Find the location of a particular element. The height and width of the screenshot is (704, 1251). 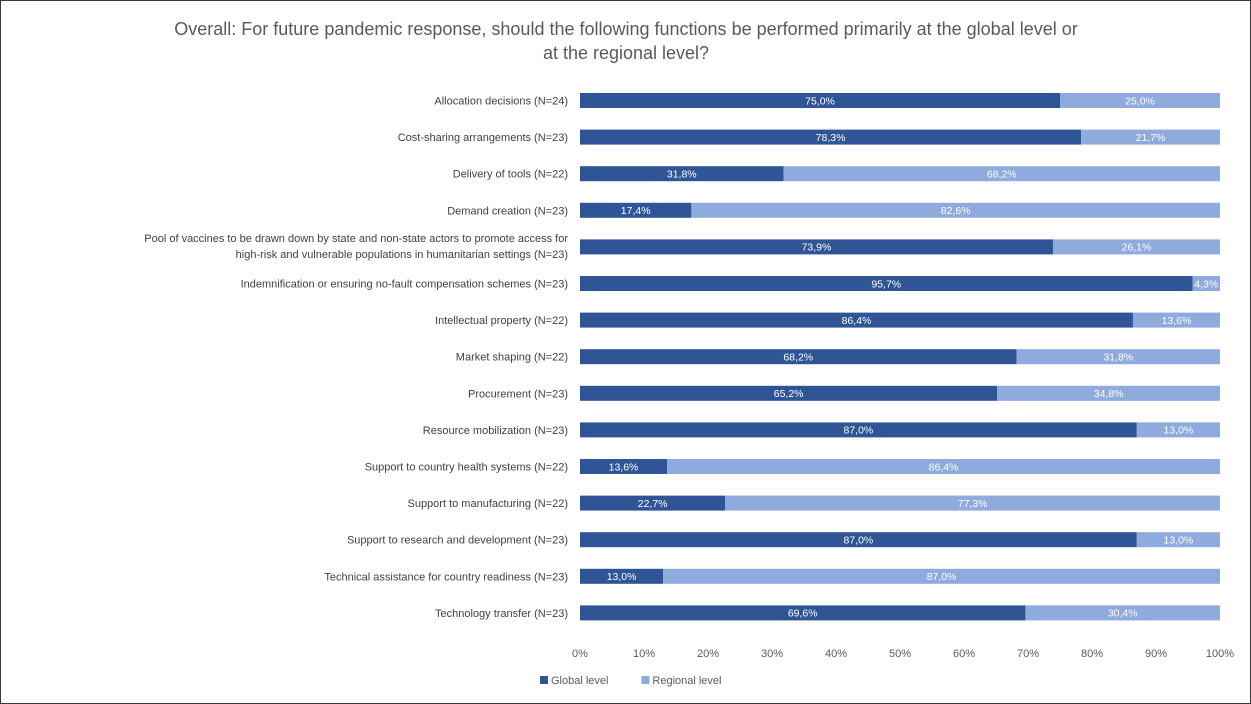

data-label: 73,9% is located at coordinates (817, 248).